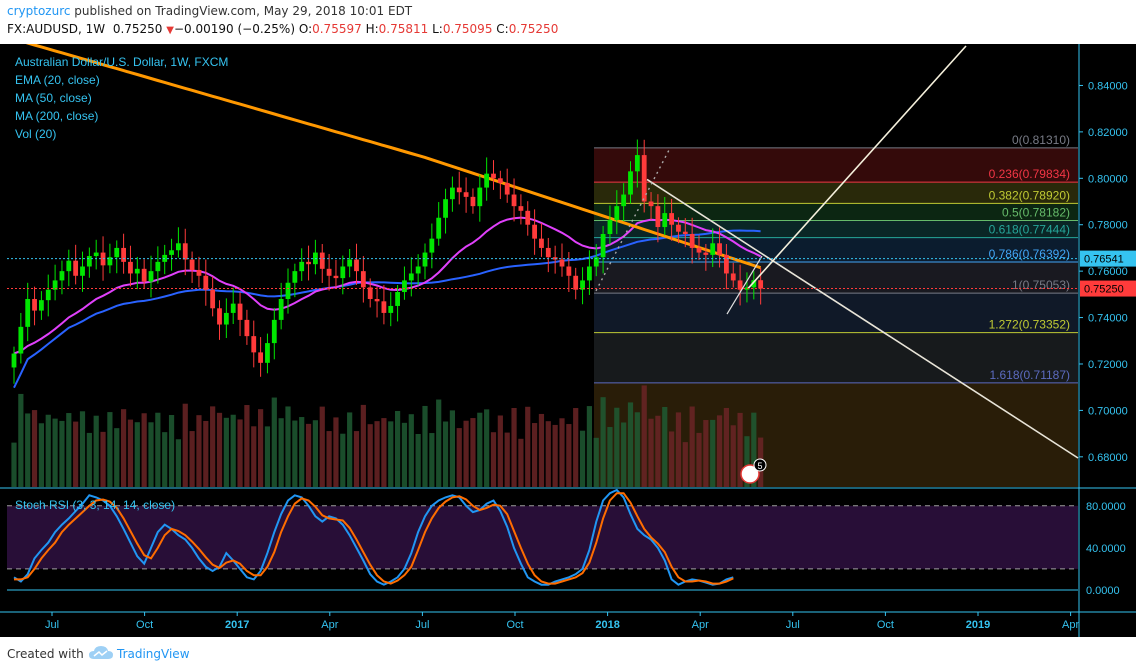  I want to click on price-axis-tick: 0.68000, so click(1108, 458).